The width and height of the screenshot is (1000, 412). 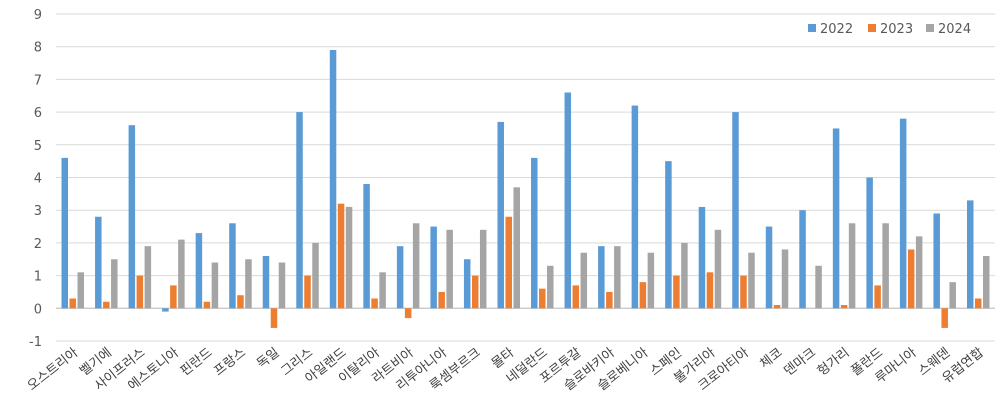 What do you see at coordinates (38, 146) in the screenshot?
I see `y-tick-label: 5` at bounding box center [38, 146].